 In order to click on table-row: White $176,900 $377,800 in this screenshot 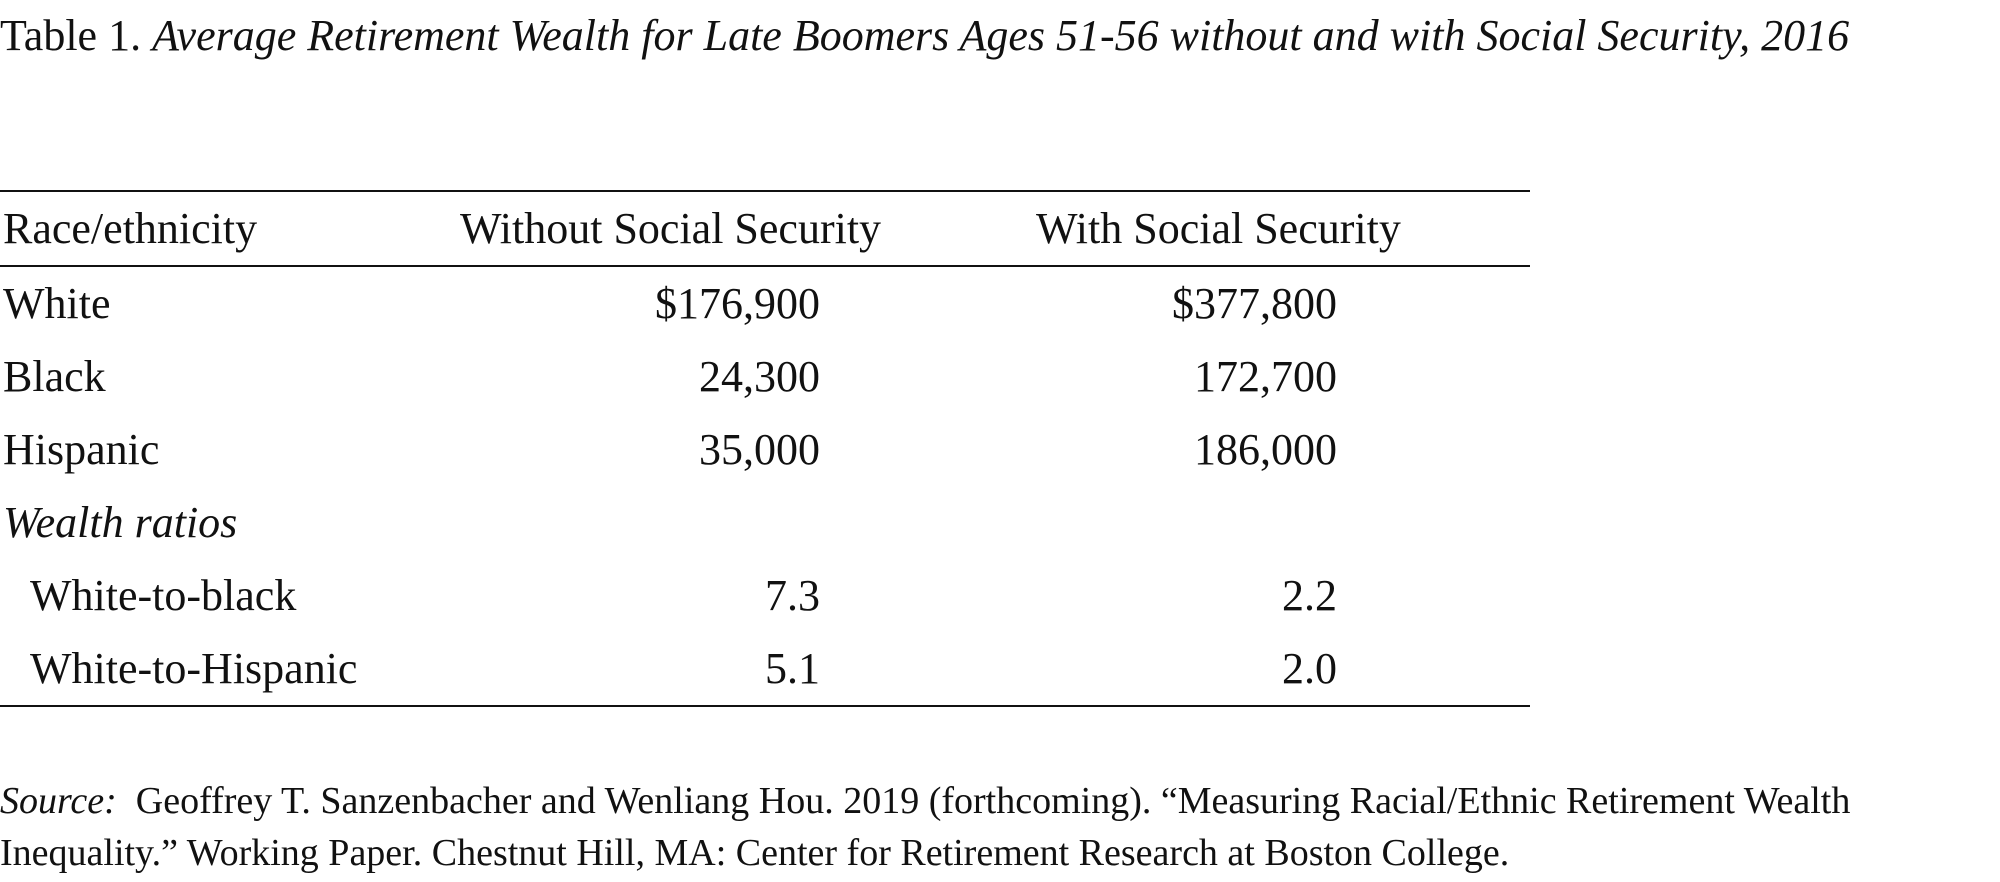, I will do `click(765, 303)`.